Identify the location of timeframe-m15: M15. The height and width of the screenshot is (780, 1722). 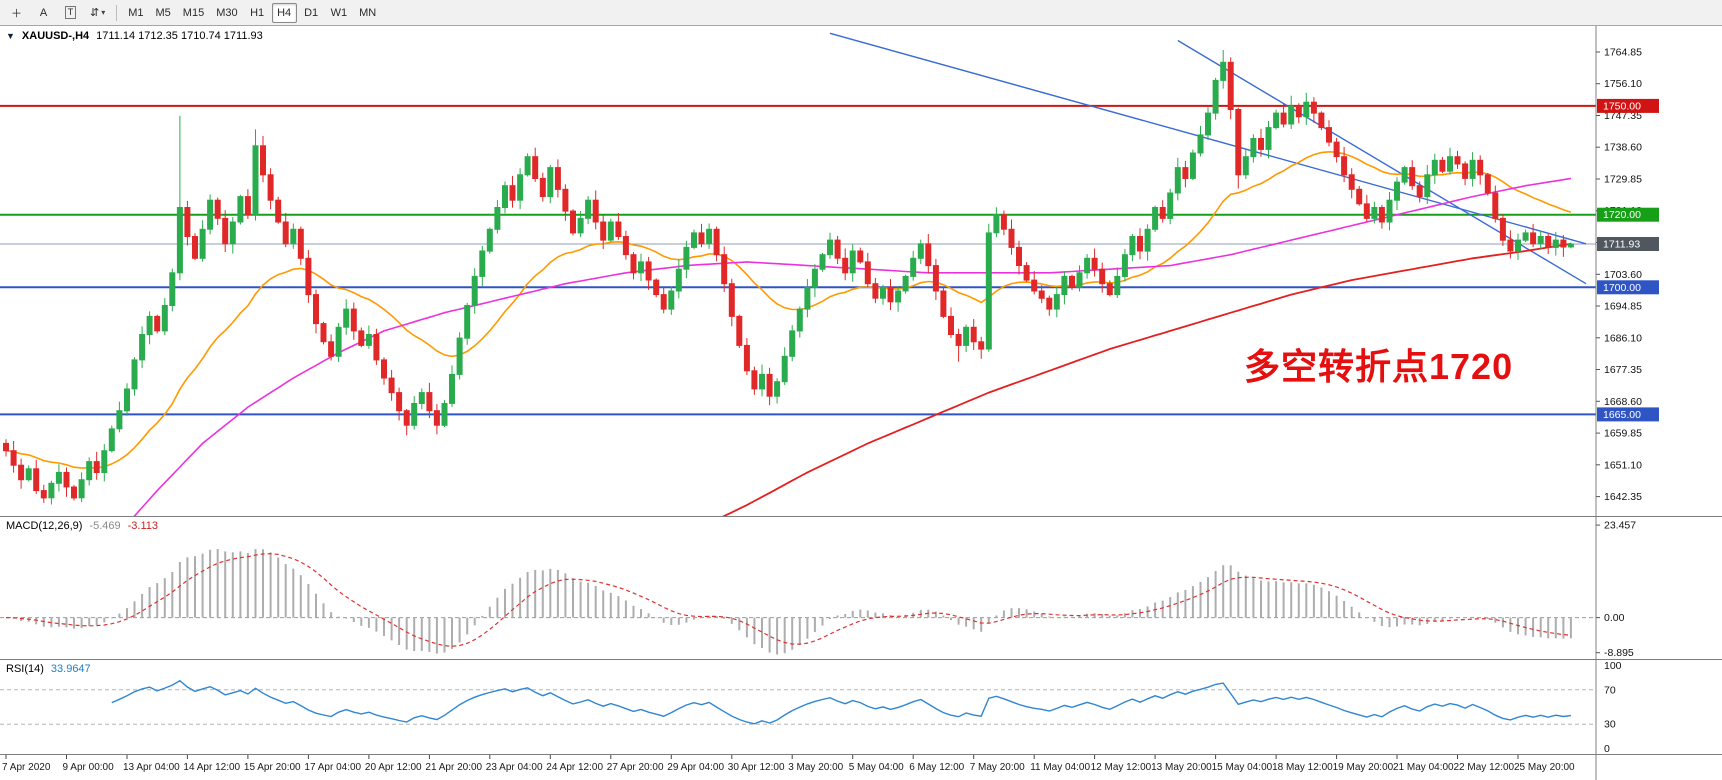
(193, 12).